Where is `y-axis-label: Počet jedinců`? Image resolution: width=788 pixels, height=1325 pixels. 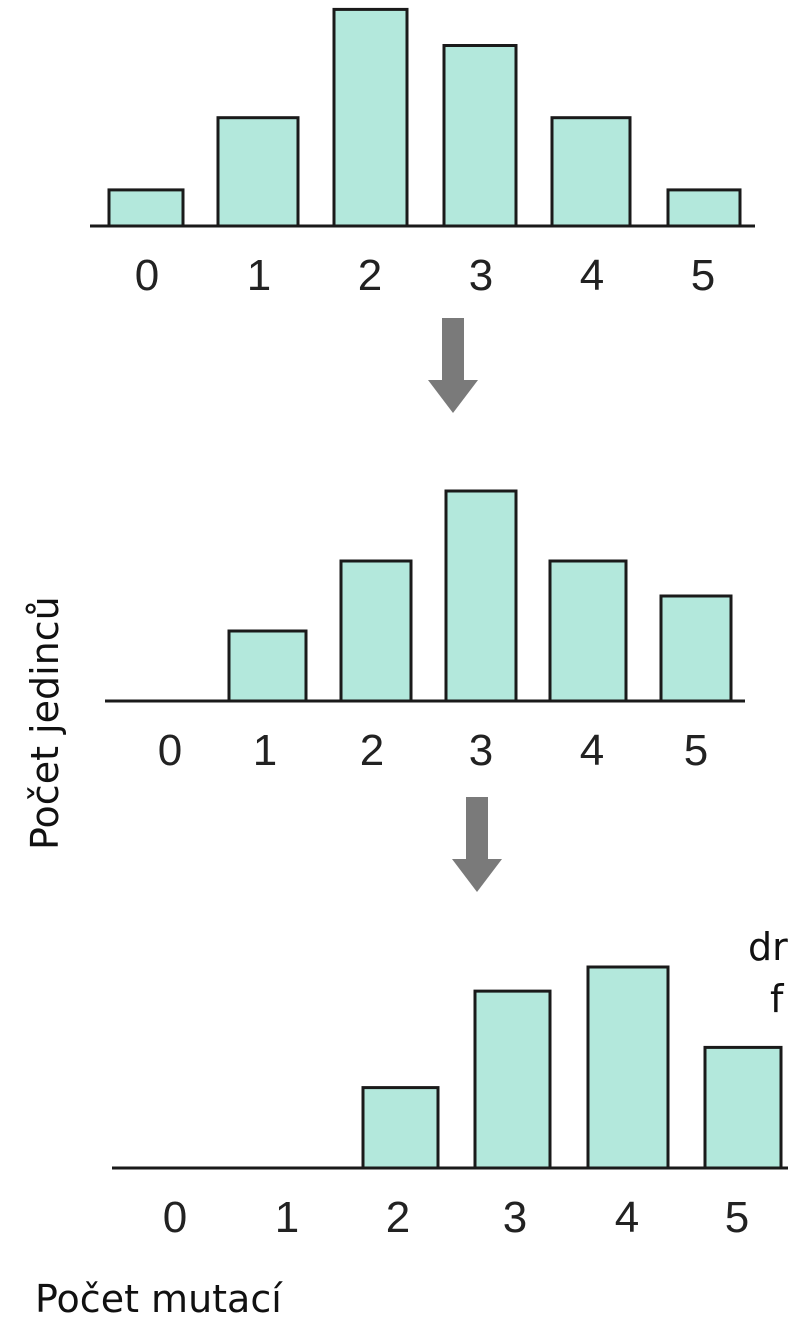
y-axis-label: Počet jedinců is located at coordinates (45, 723).